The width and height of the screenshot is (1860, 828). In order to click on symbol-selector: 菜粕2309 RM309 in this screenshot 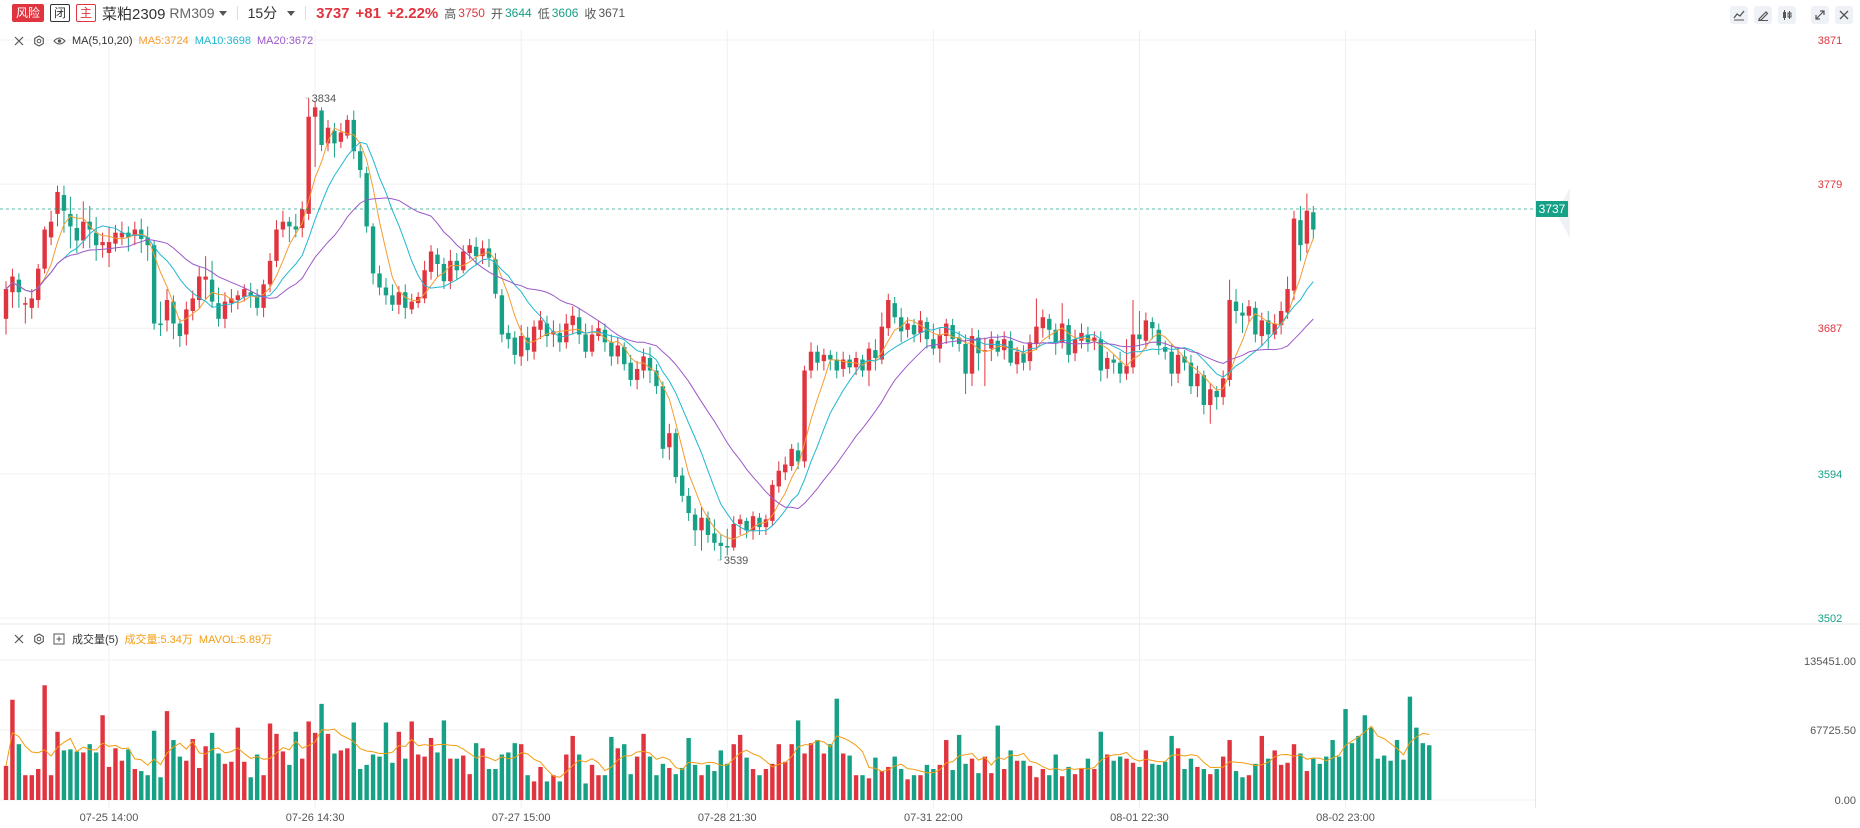, I will do `click(164, 13)`.